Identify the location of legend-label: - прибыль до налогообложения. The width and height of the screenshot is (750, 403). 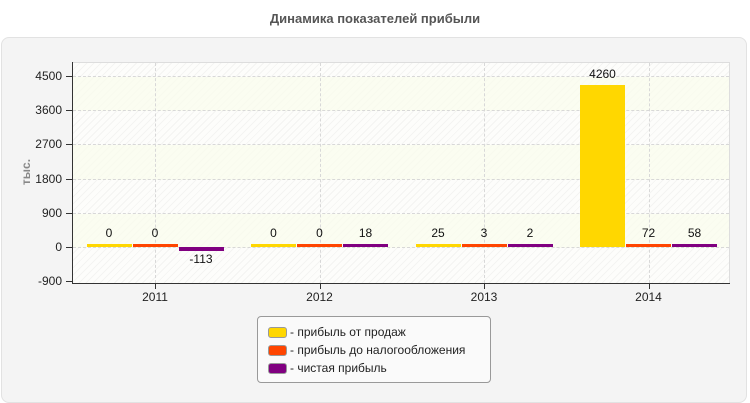
(378, 350).